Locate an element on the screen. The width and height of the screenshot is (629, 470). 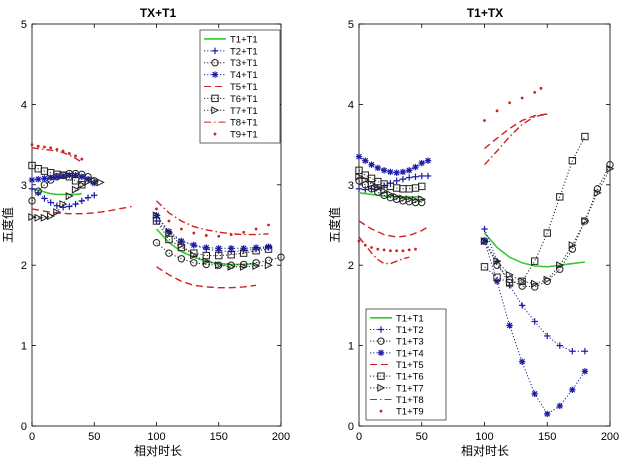
legend-label: T1+T1 is located at coordinates (244, 39).